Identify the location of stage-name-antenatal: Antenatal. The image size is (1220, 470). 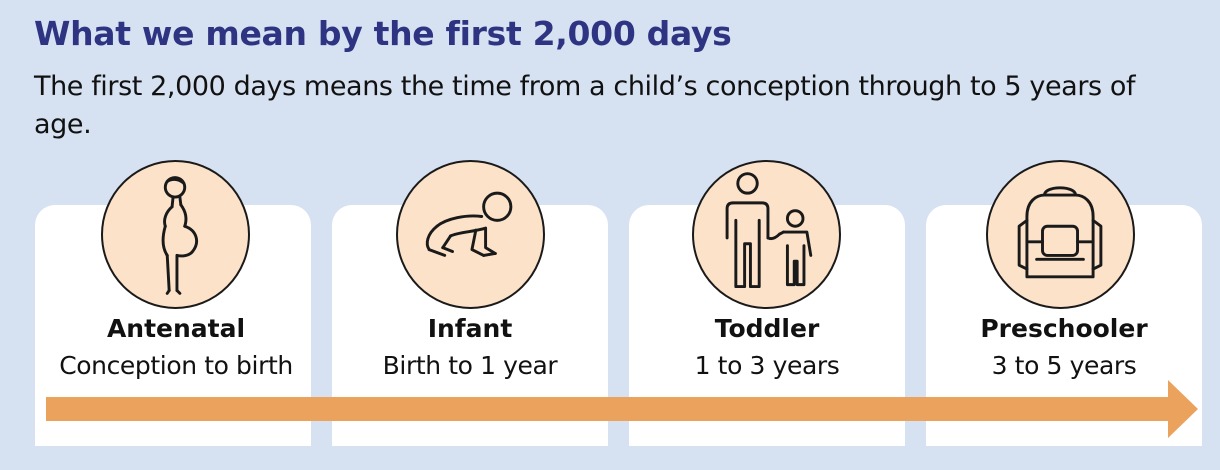
(176, 328).